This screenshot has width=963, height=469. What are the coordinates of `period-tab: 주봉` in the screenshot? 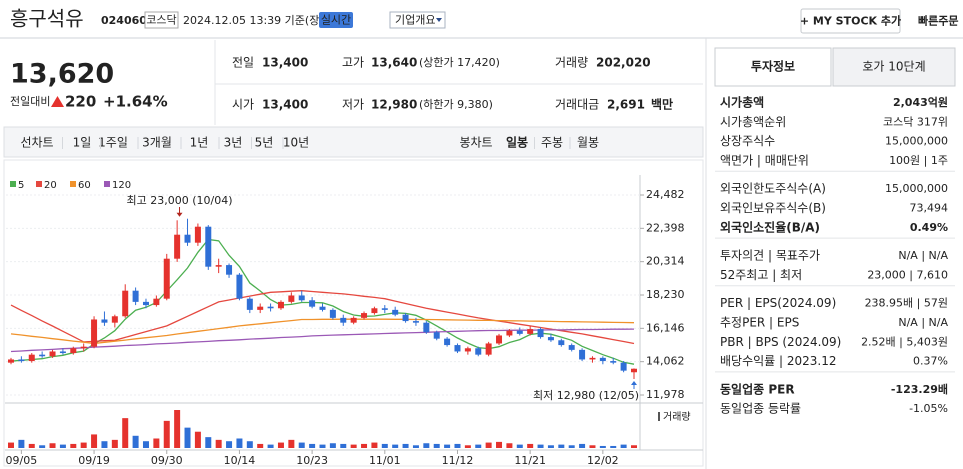 It's located at (552, 143).